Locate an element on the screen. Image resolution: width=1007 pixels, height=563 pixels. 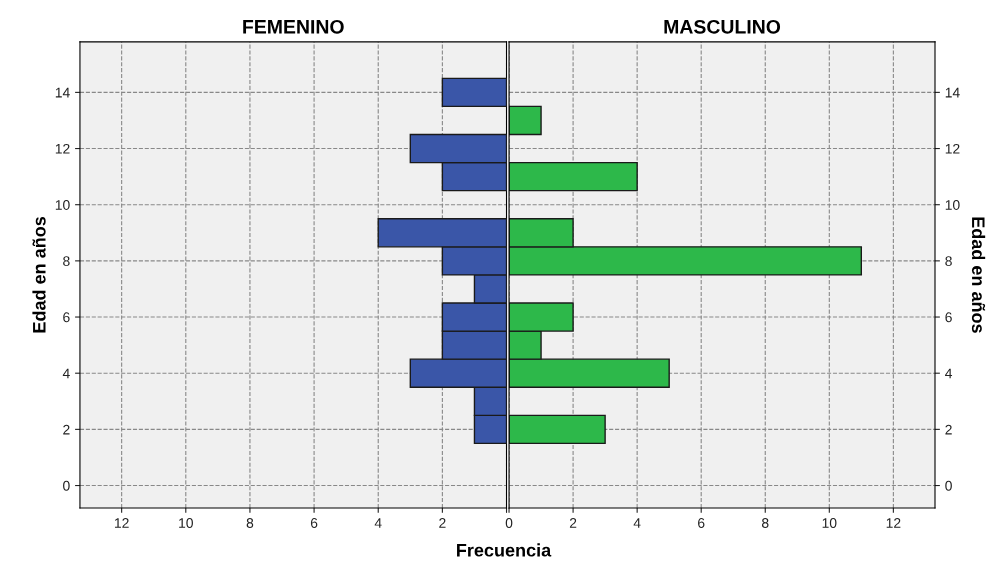
chart-title: FEMENINO is located at coordinates (293, 26).